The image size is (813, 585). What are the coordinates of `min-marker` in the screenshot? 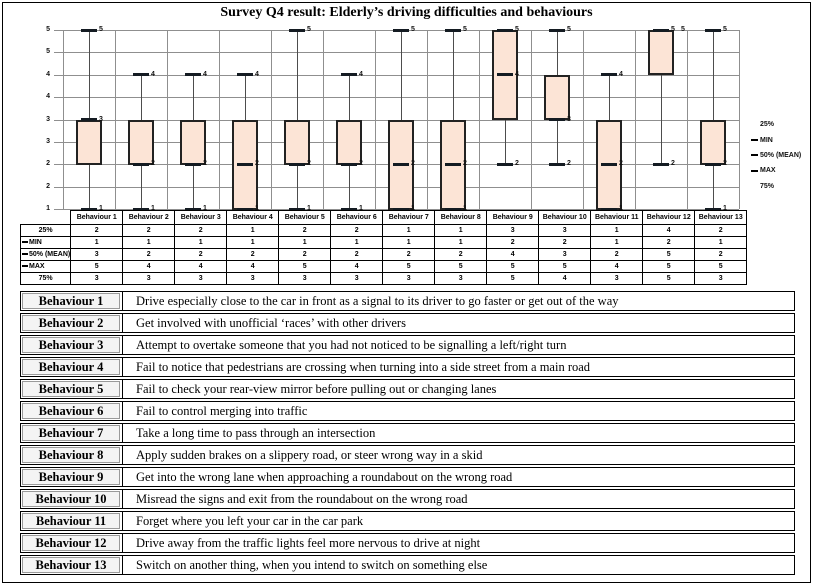 It's located at (245, 209).